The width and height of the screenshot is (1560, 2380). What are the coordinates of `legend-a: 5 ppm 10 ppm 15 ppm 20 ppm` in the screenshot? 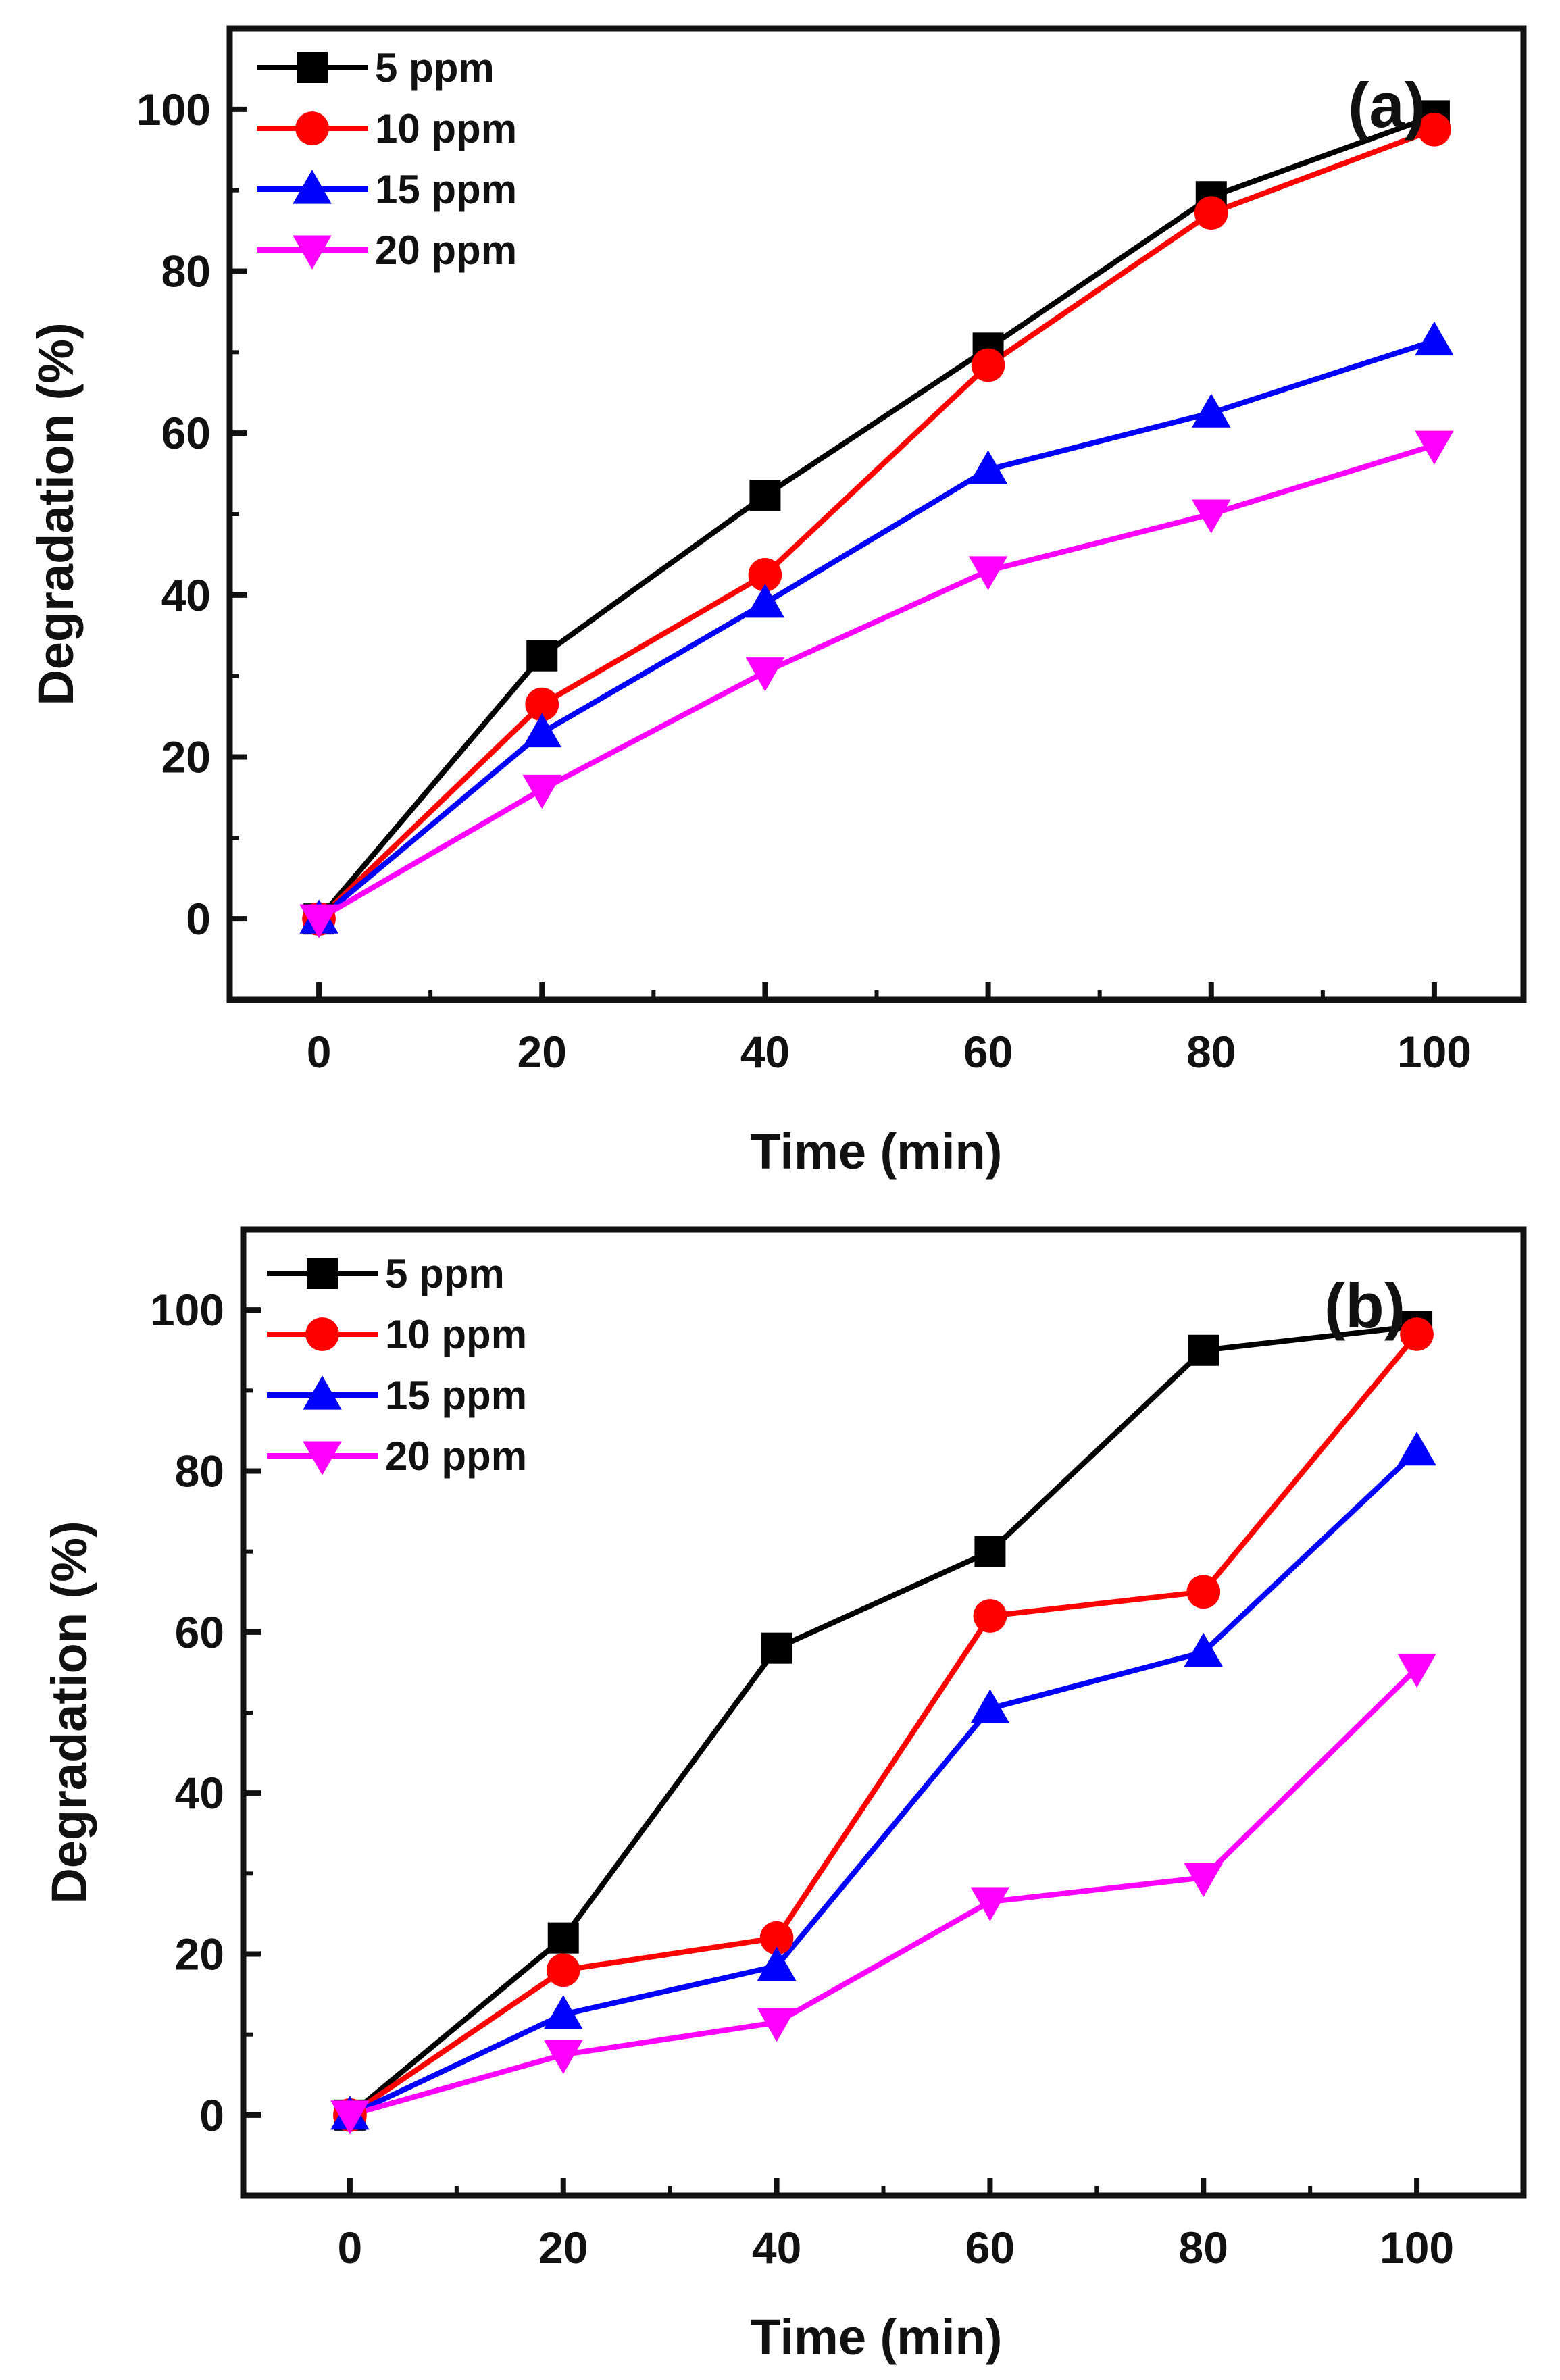 It's located at (387, 159).